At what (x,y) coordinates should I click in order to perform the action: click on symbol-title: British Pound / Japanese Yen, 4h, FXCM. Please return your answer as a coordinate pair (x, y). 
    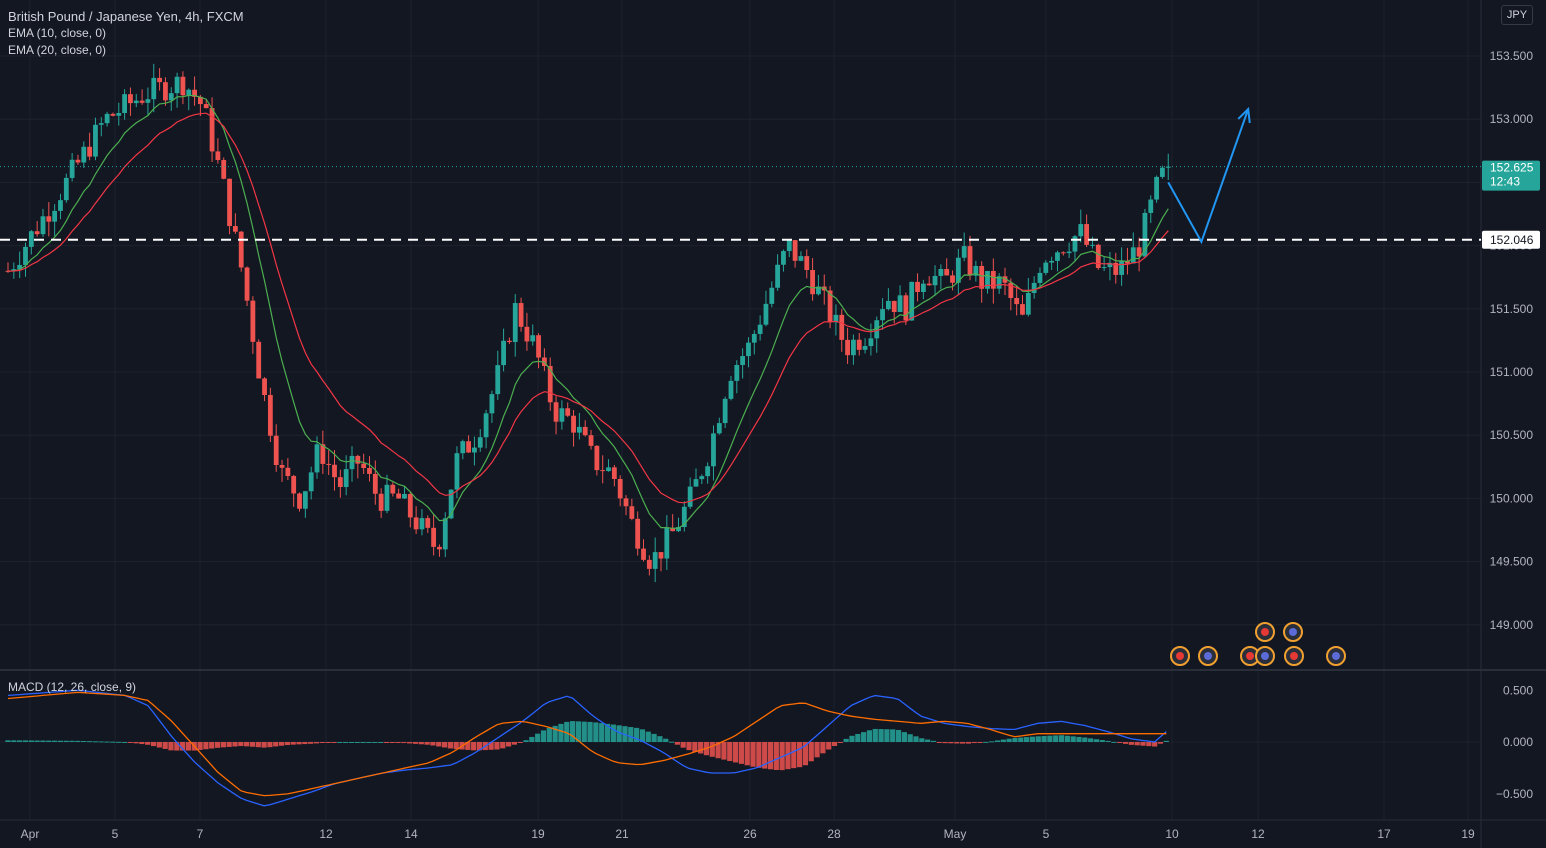
    Looking at the image, I should click on (126, 16).